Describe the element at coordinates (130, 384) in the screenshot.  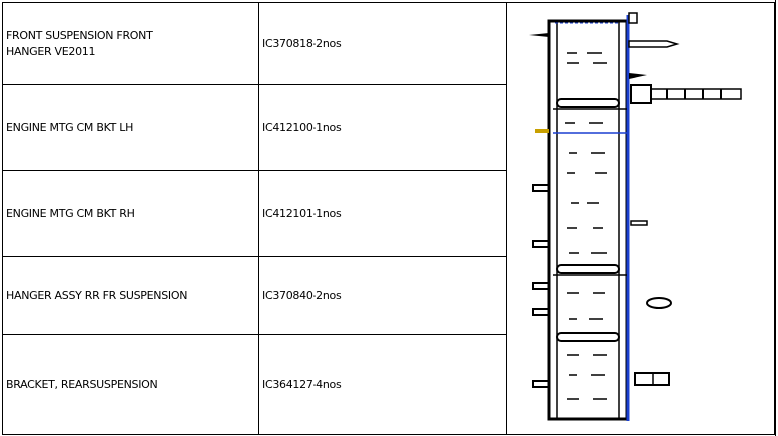
I see `part-description: BRACKET, REARSUSPENSION` at that location.